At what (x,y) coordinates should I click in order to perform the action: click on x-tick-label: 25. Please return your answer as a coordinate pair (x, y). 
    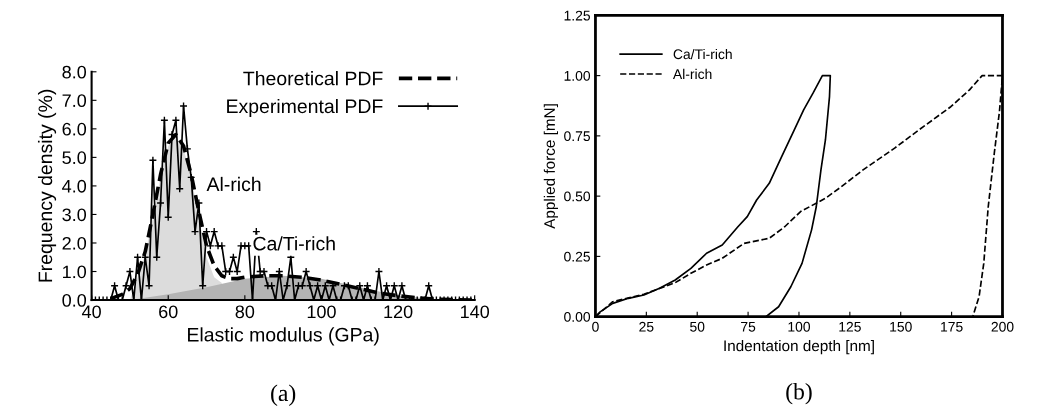
    Looking at the image, I should click on (646, 326).